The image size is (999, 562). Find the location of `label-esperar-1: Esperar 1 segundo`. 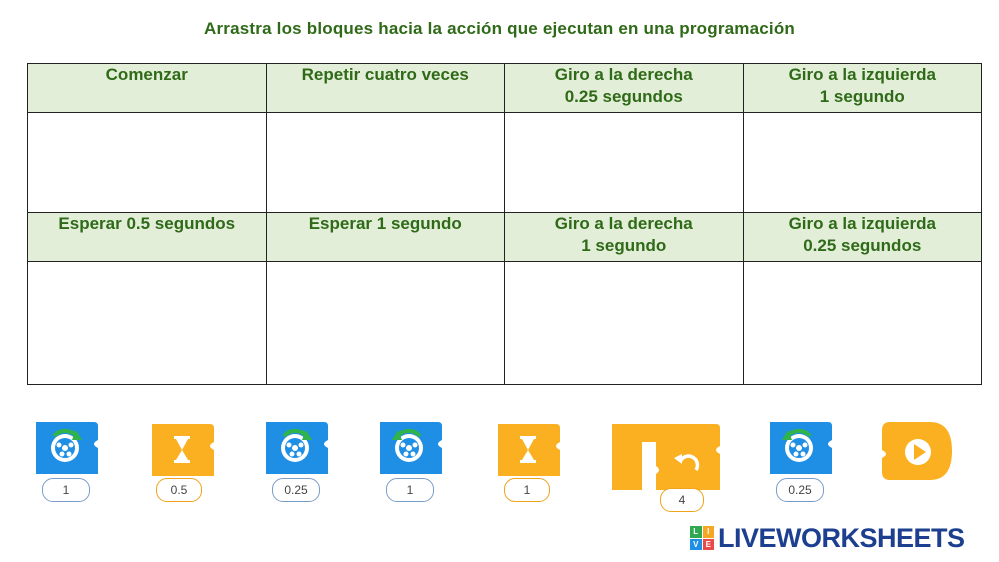

label-esperar-1: Esperar 1 segundo is located at coordinates (385, 237).